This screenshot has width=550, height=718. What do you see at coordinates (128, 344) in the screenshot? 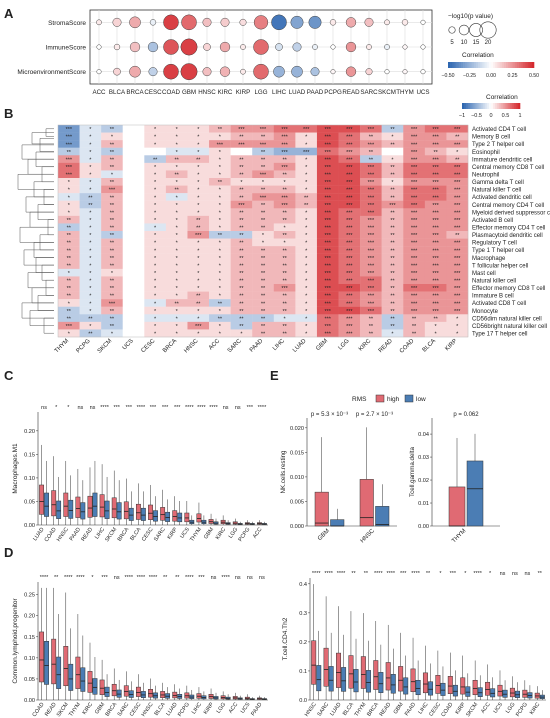
I see `heatmap-column-label: UCS` at bounding box center [128, 344].